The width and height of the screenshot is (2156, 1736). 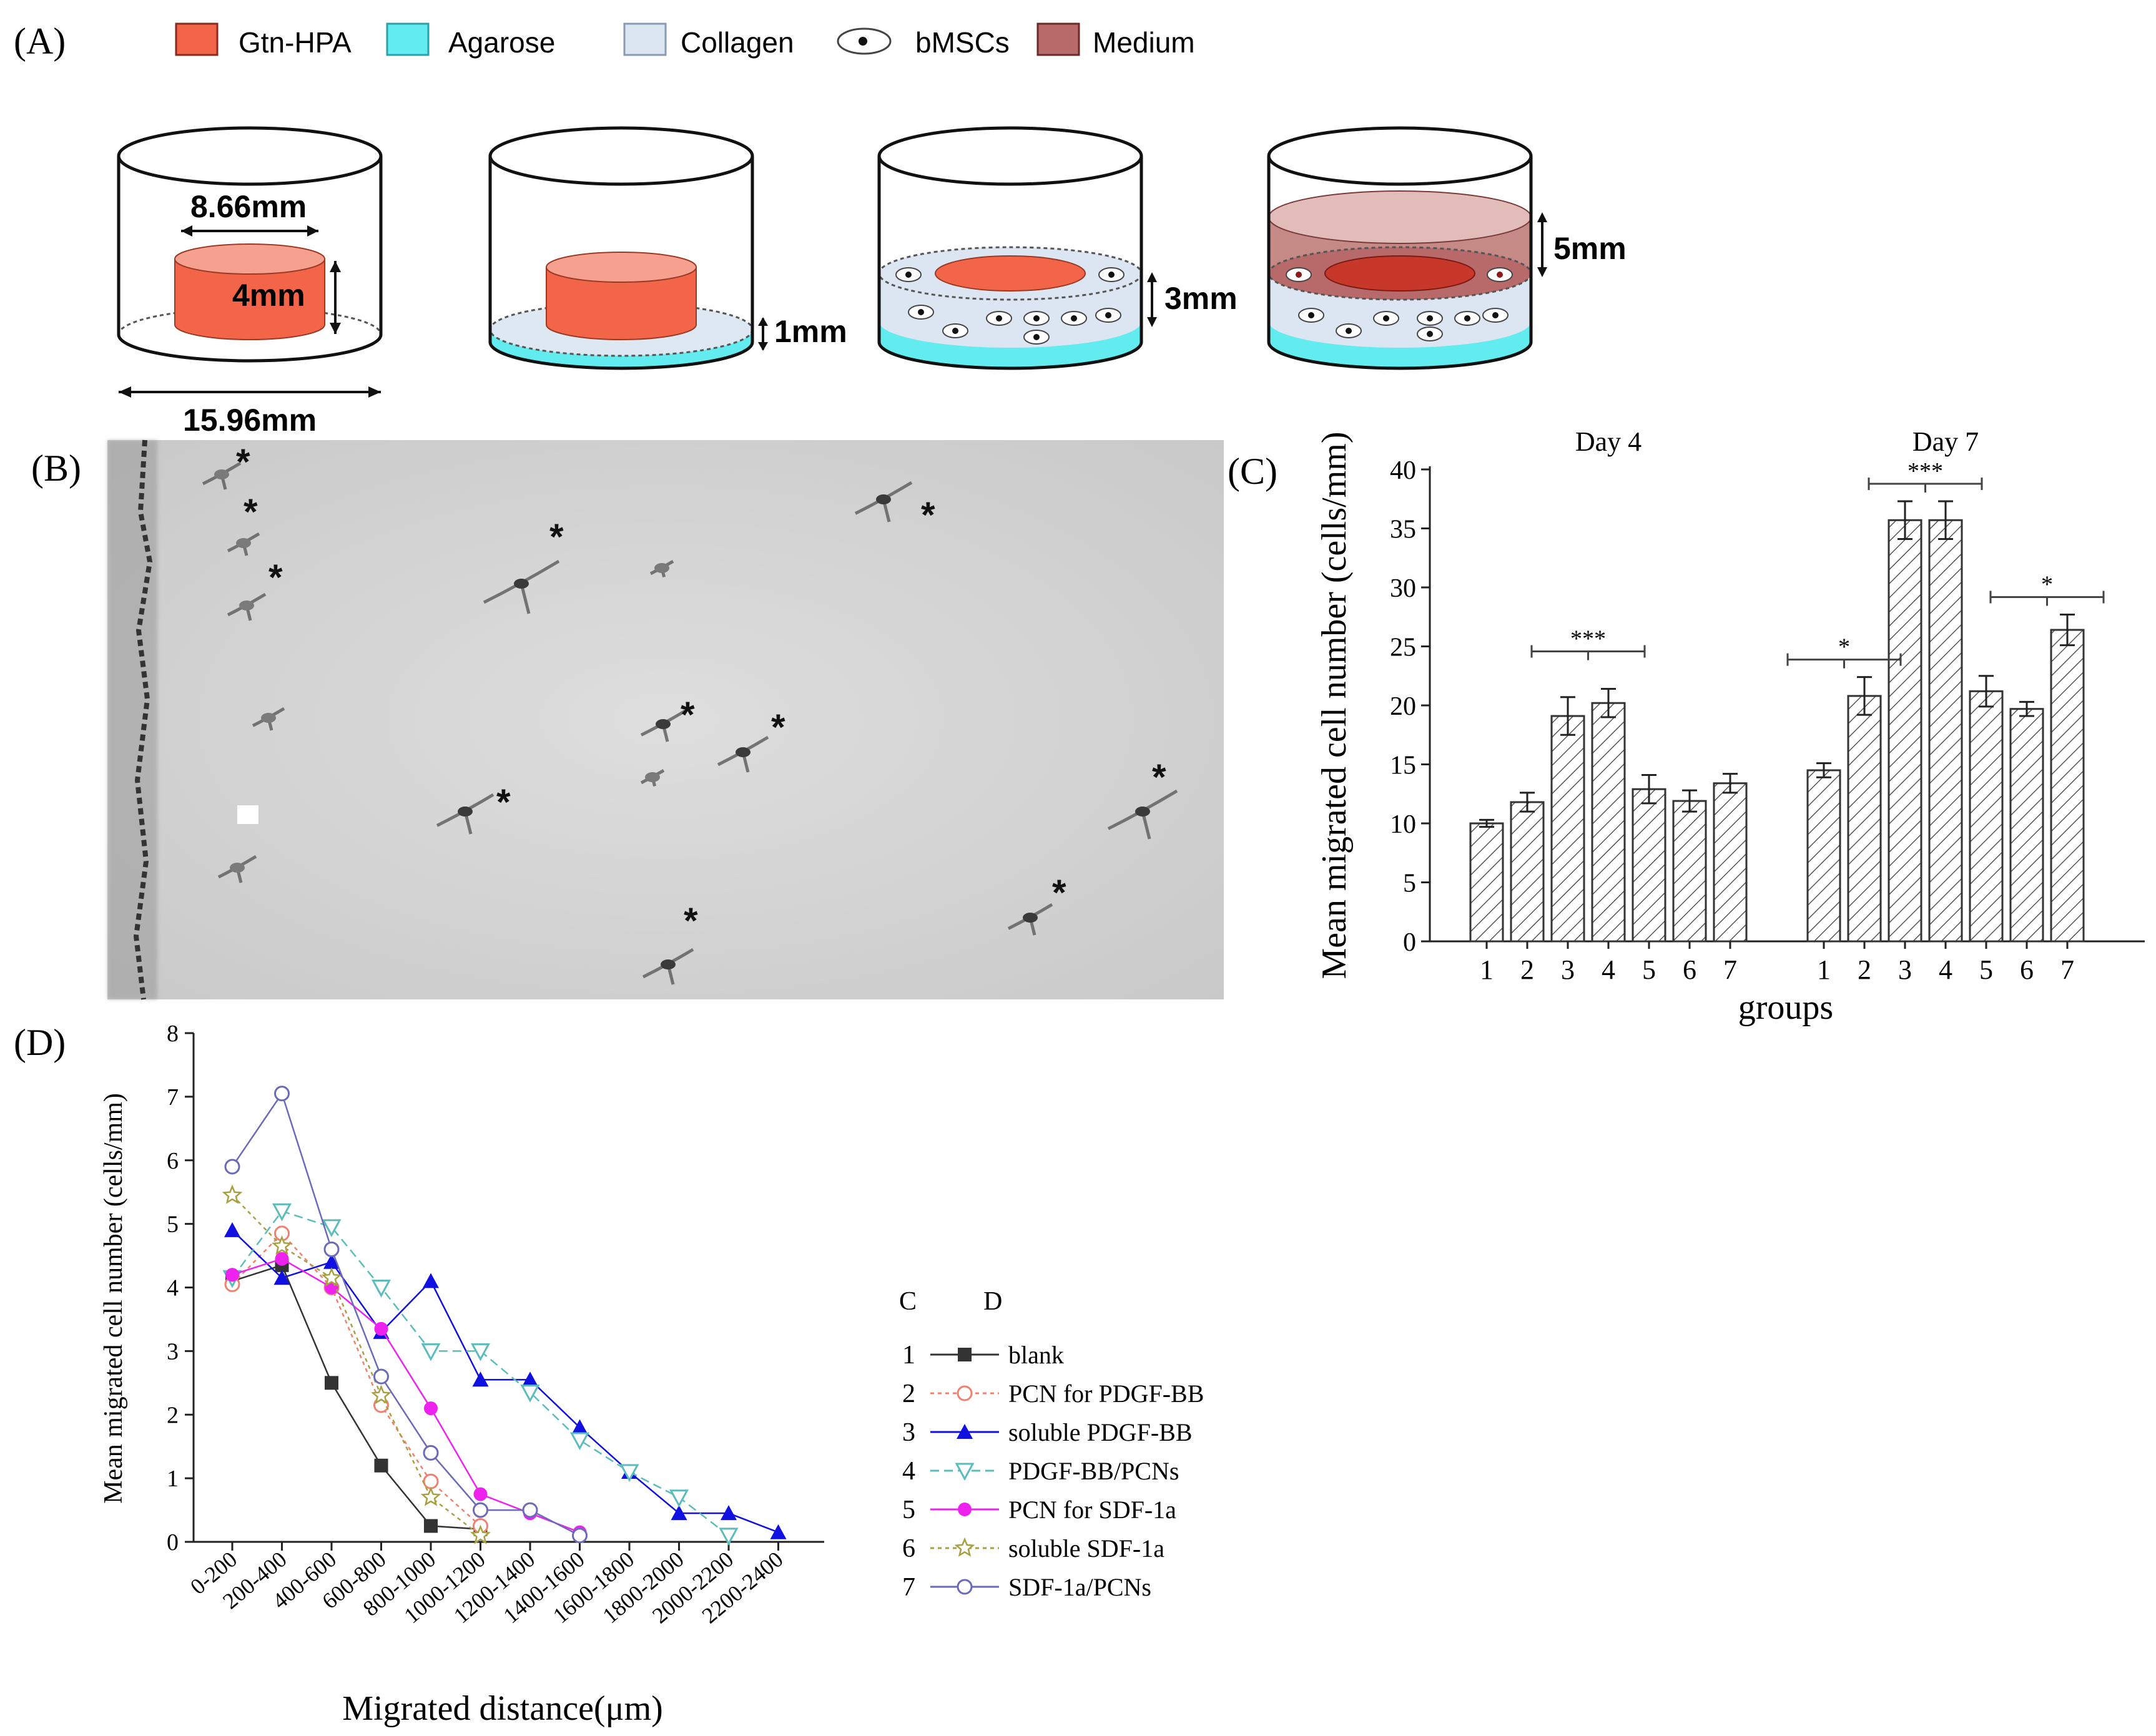 What do you see at coordinates (173, 1415) in the screenshot?
I see `line-chart-y-tick-label: 2` at bounding box center [173, 1415].